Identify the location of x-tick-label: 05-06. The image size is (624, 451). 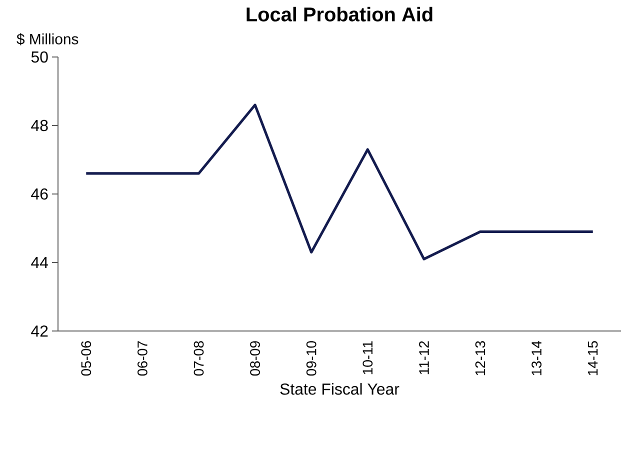
(86, 358).